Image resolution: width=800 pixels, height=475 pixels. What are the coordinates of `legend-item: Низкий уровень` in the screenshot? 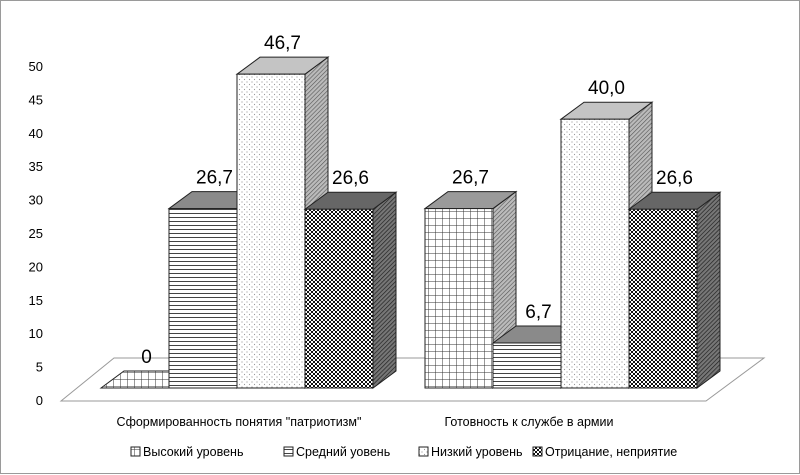 It's located at (470, 452).